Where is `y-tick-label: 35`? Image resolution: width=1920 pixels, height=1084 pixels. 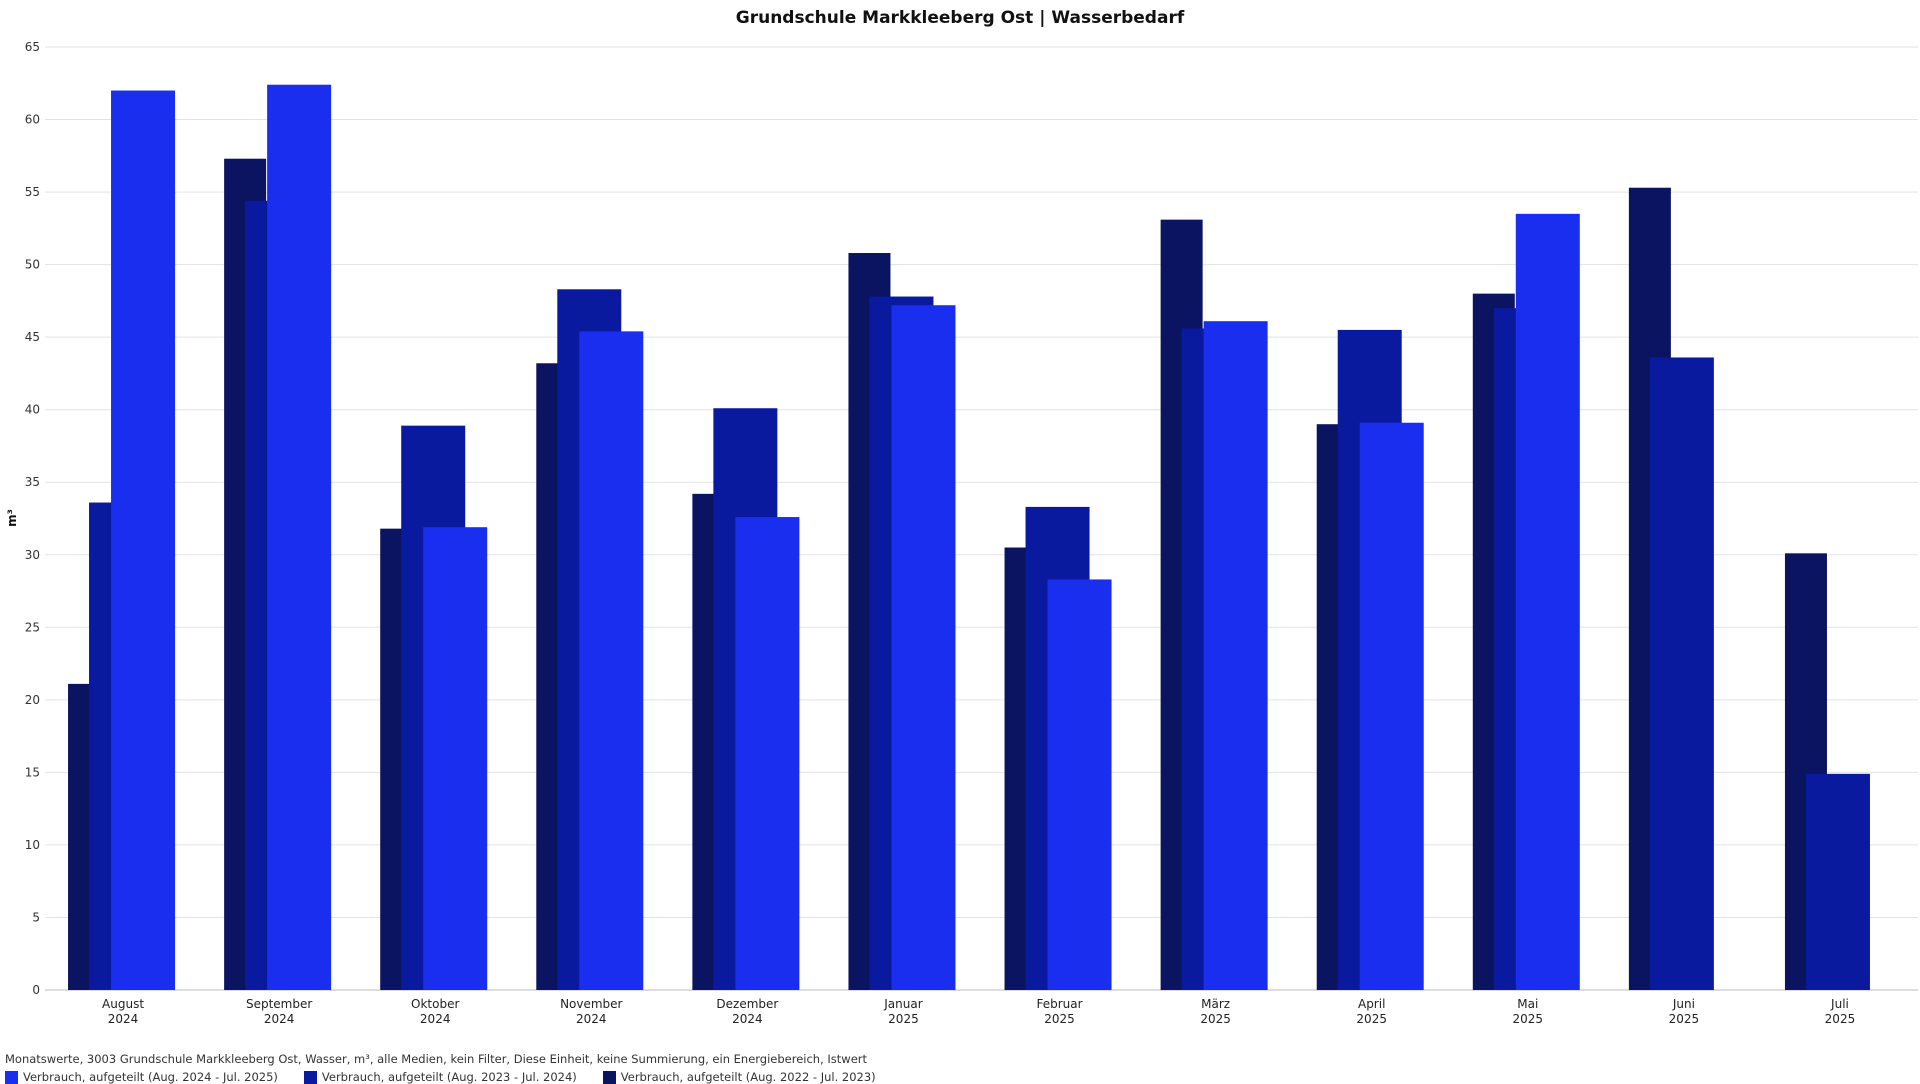
y-tick-label: 35 is located at coordinates (32, 482).